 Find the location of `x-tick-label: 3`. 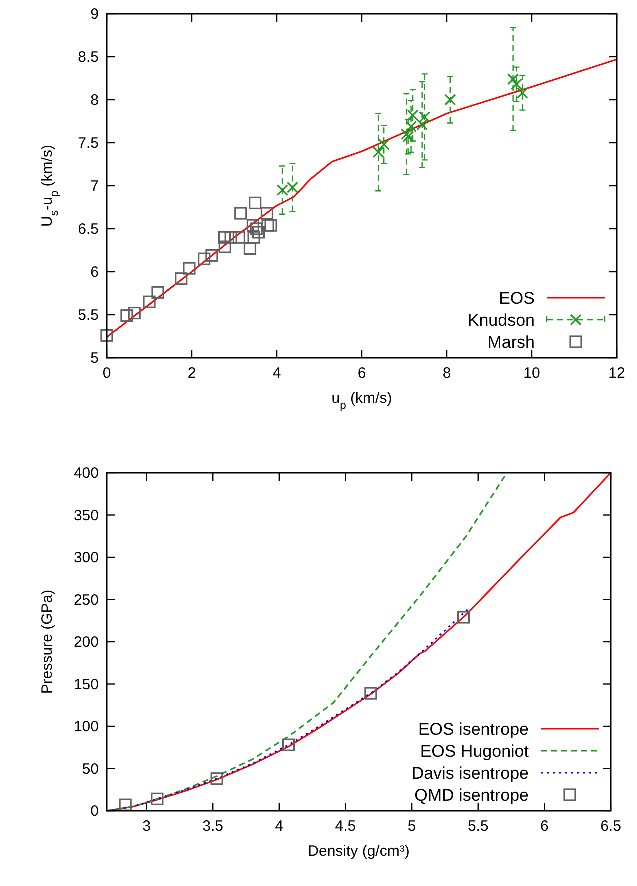

x-tick-label: 3 is located at coordinates (146, 826).